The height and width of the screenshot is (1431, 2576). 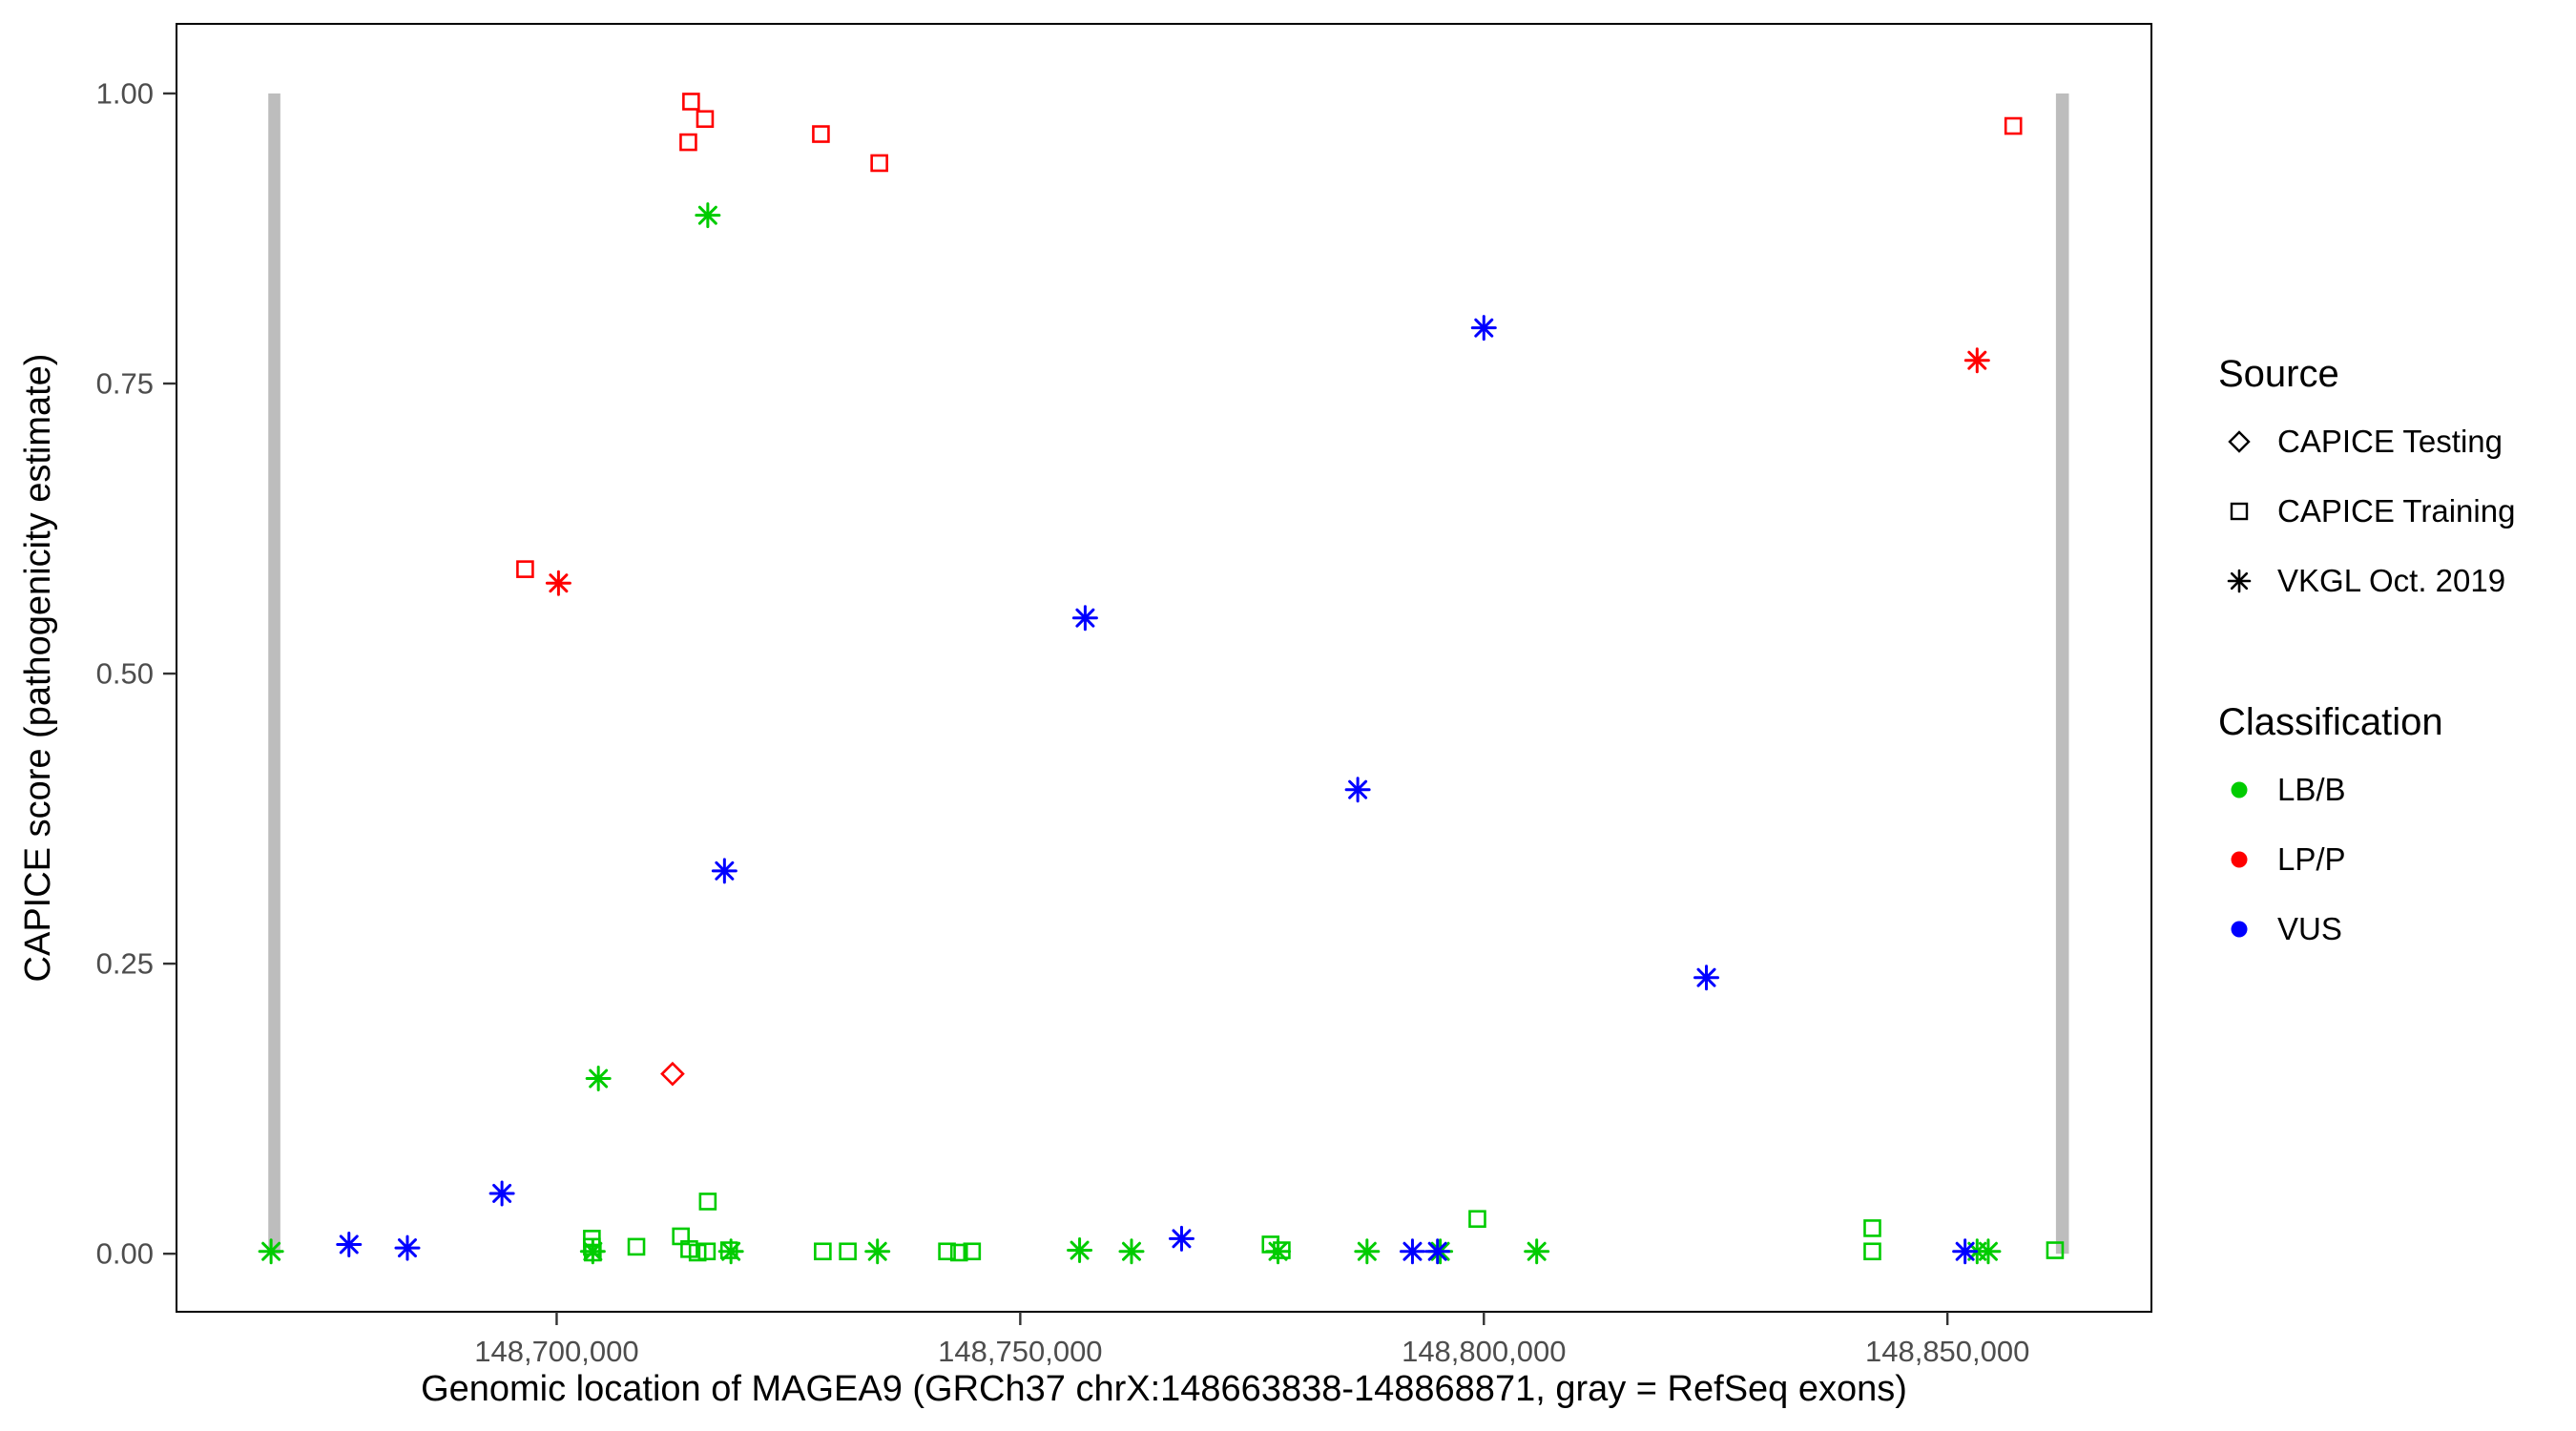 What do you see at coordinates (125, 1254) in the screenshot?
I see `y-tick-label: 0.00` at bounding box center [125, 1254].